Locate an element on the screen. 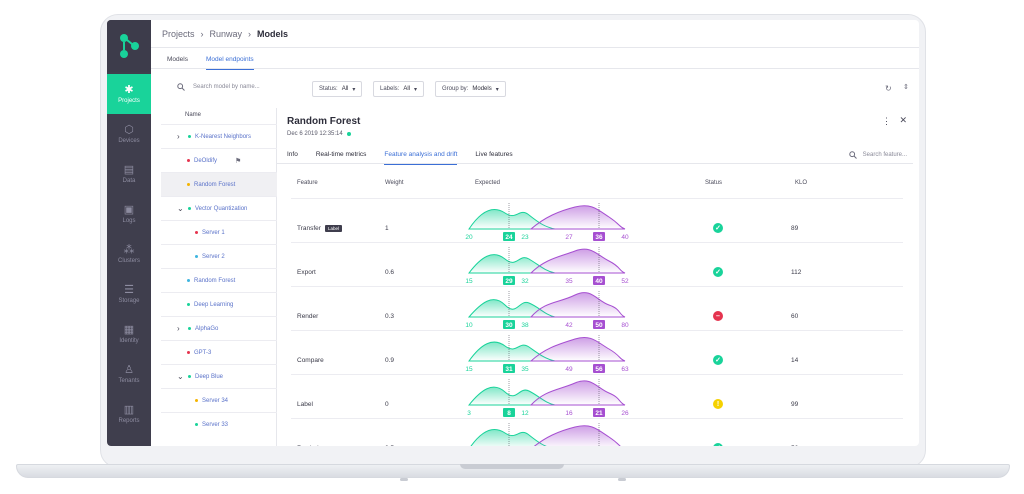 The image size is (1024, 494). feature-row: Compare 0.9 15 31 35 49 56 63 ✓ 14 is located at coordinates (597, 352).